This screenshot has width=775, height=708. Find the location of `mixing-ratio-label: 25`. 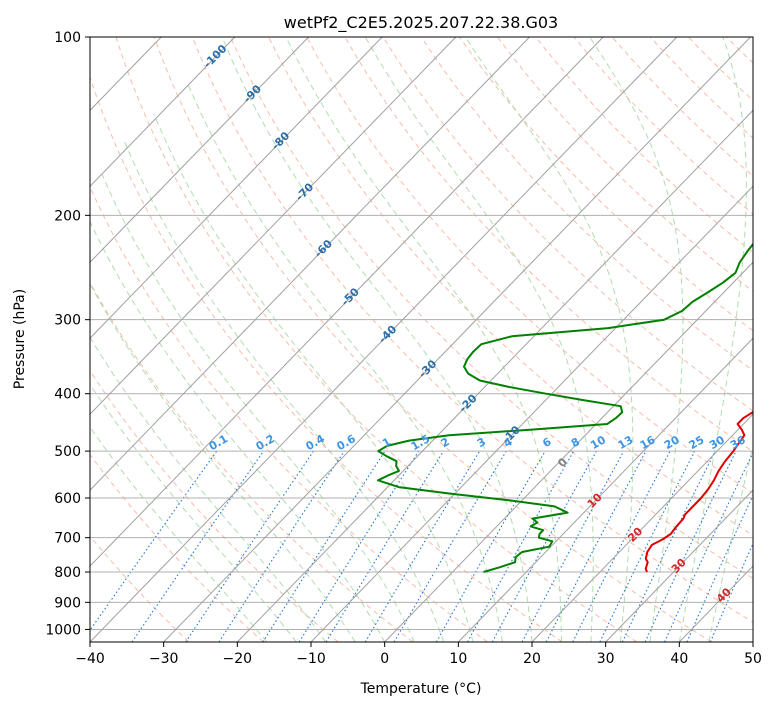

mixing-ratio-label: 25 is located at coordinates (697, 442).